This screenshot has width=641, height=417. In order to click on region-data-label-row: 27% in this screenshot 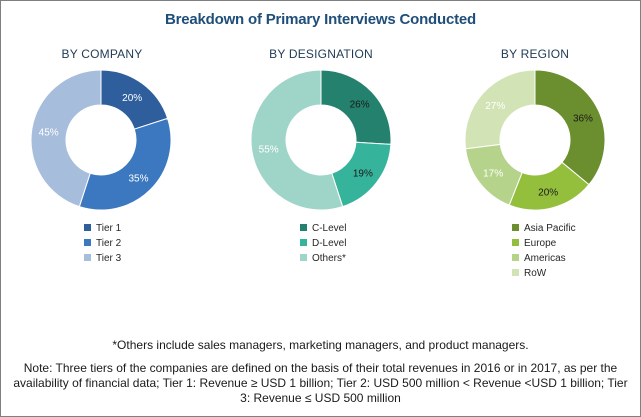, I will do `click(495, 106)`.